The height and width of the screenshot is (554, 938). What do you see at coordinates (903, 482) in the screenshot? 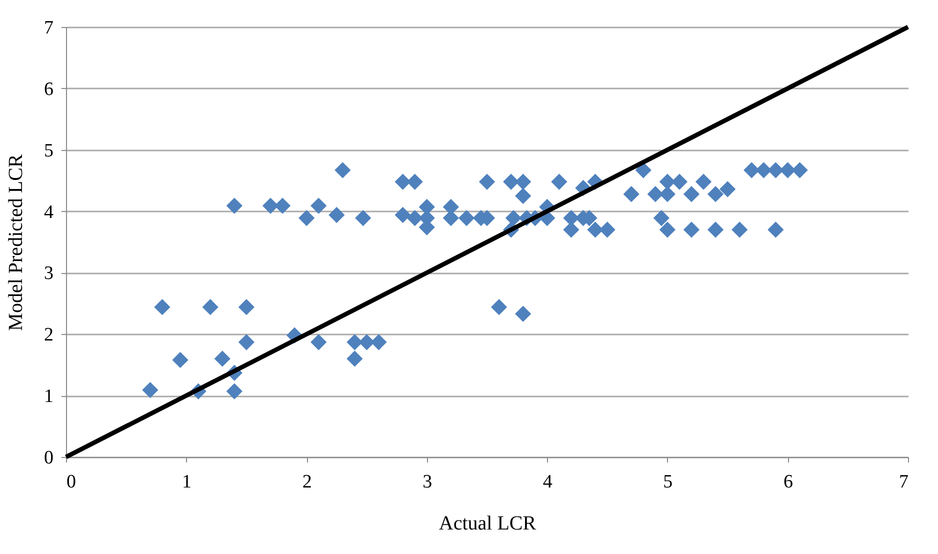
I see `x-tick-label: 7` at bounding box center [903, 482].